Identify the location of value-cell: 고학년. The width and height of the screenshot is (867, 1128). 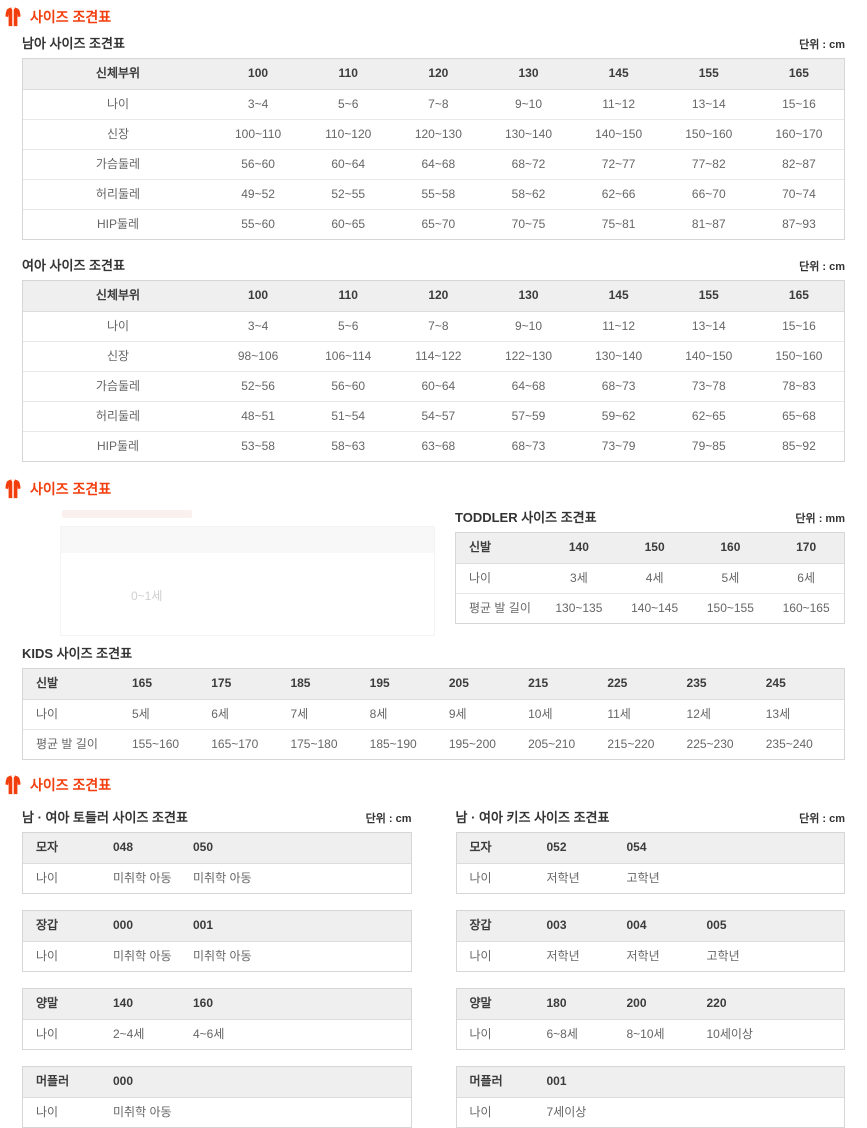
(723, 956).